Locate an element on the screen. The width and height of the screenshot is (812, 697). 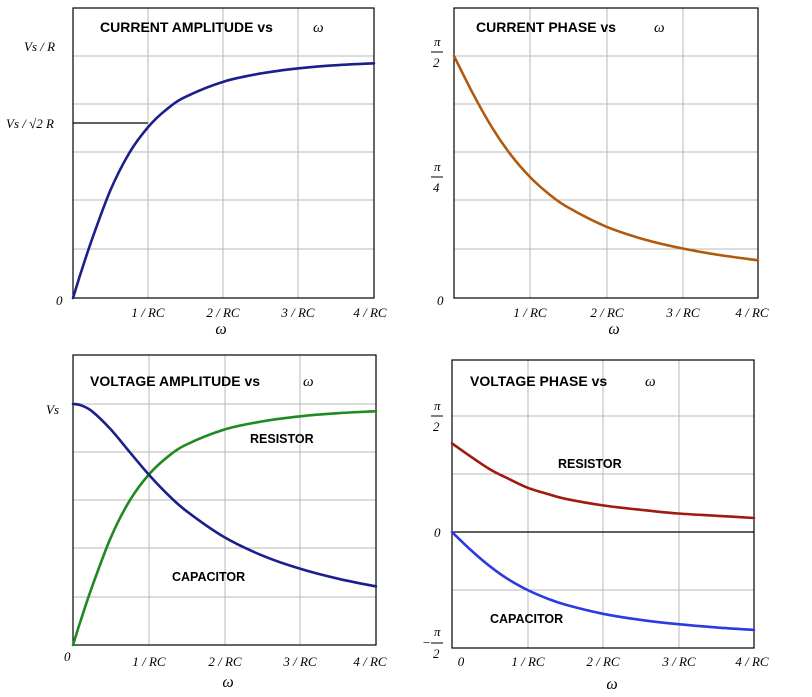
chart-title: CURRENT PHASE vs is located at coordinates (546, 27).